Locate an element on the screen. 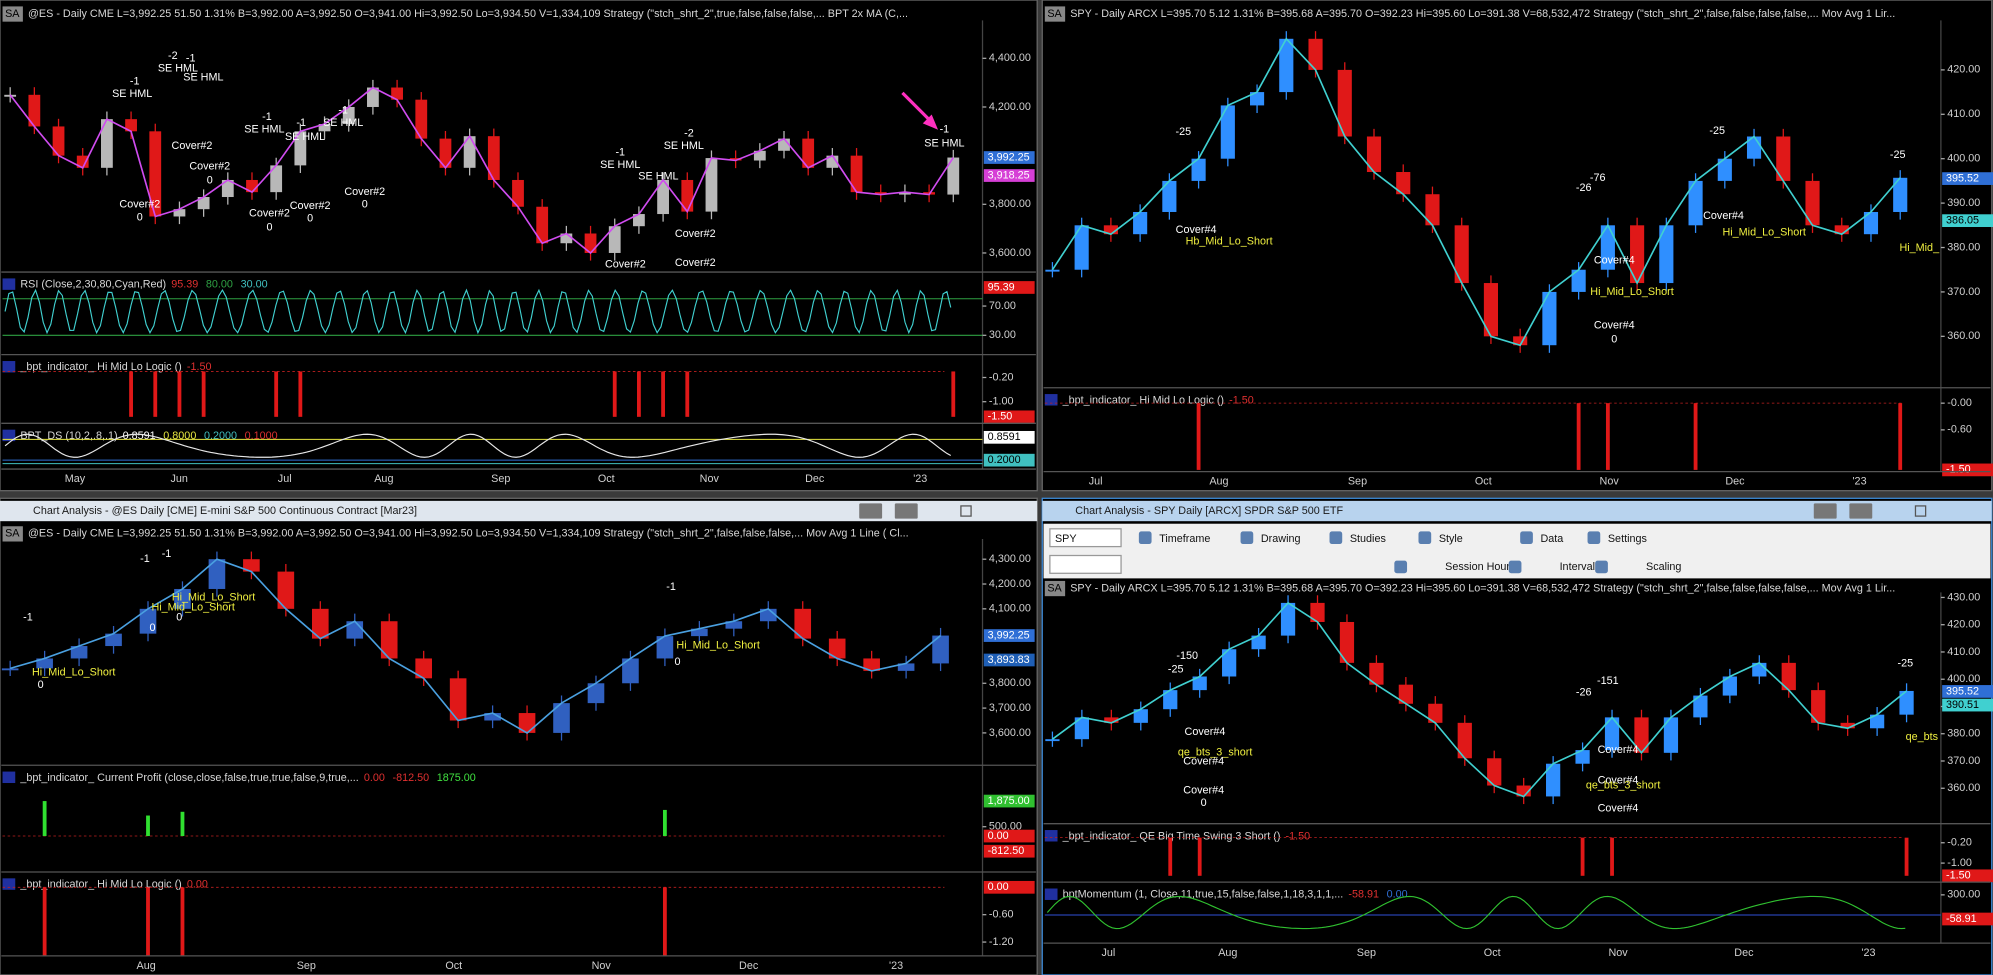  y-tick-label: 420.00 is located at coordinates (1963, 70).